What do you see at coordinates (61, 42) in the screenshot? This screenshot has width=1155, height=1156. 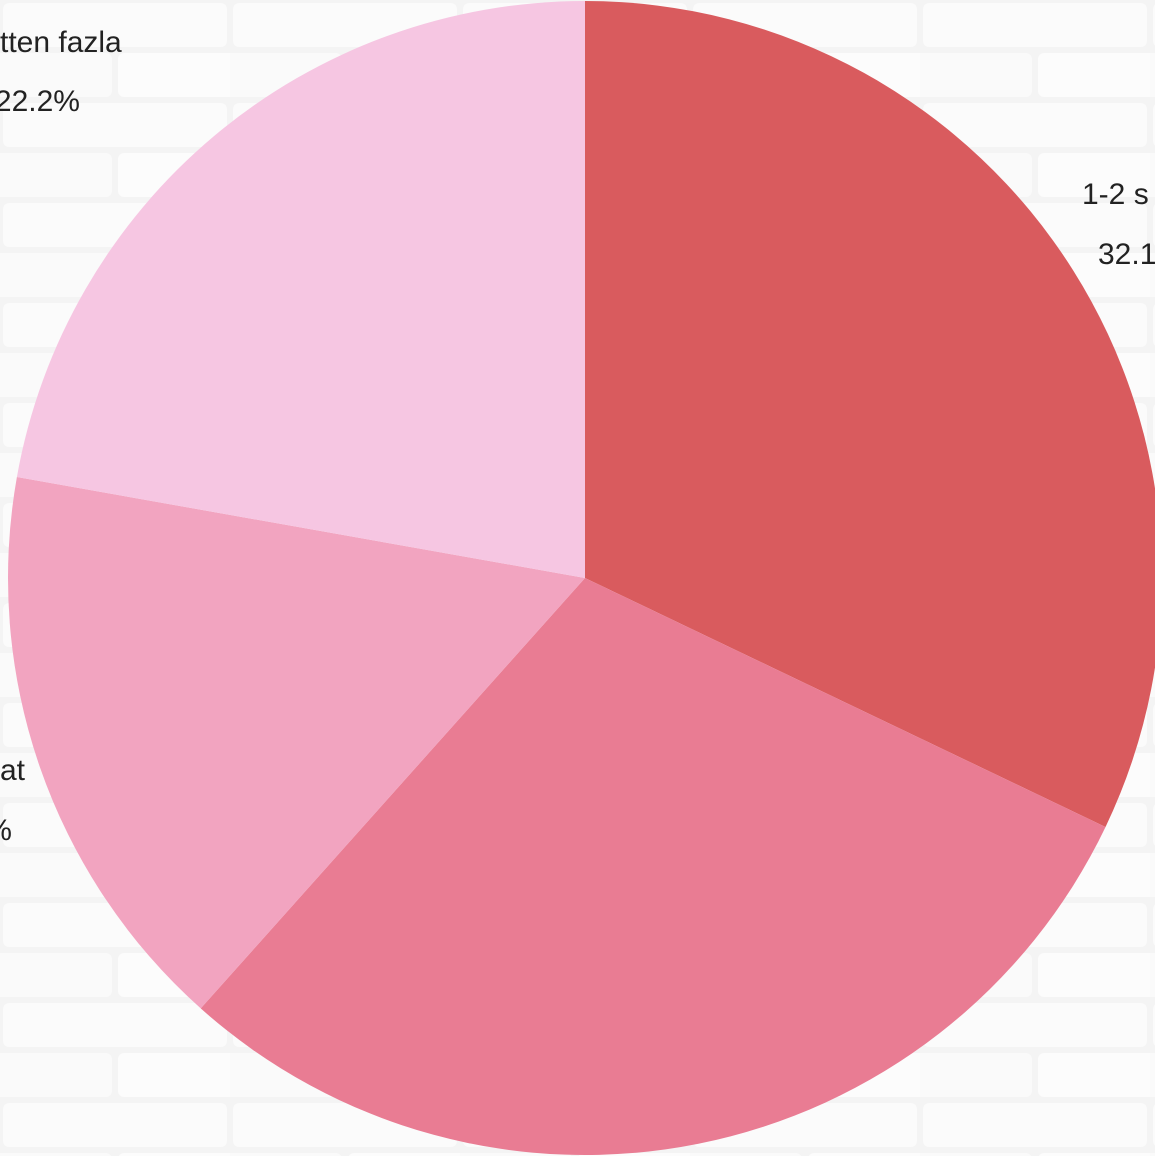 I see `slice-label: tten fazla` at bounding box center [61, 42].